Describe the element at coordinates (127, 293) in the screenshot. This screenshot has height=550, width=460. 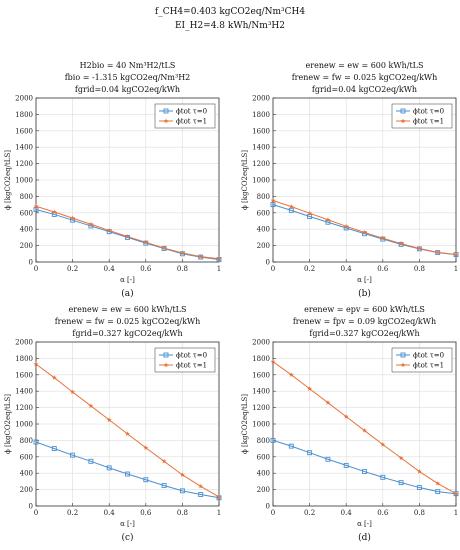
I see `panel-caption: (a)` at that location.